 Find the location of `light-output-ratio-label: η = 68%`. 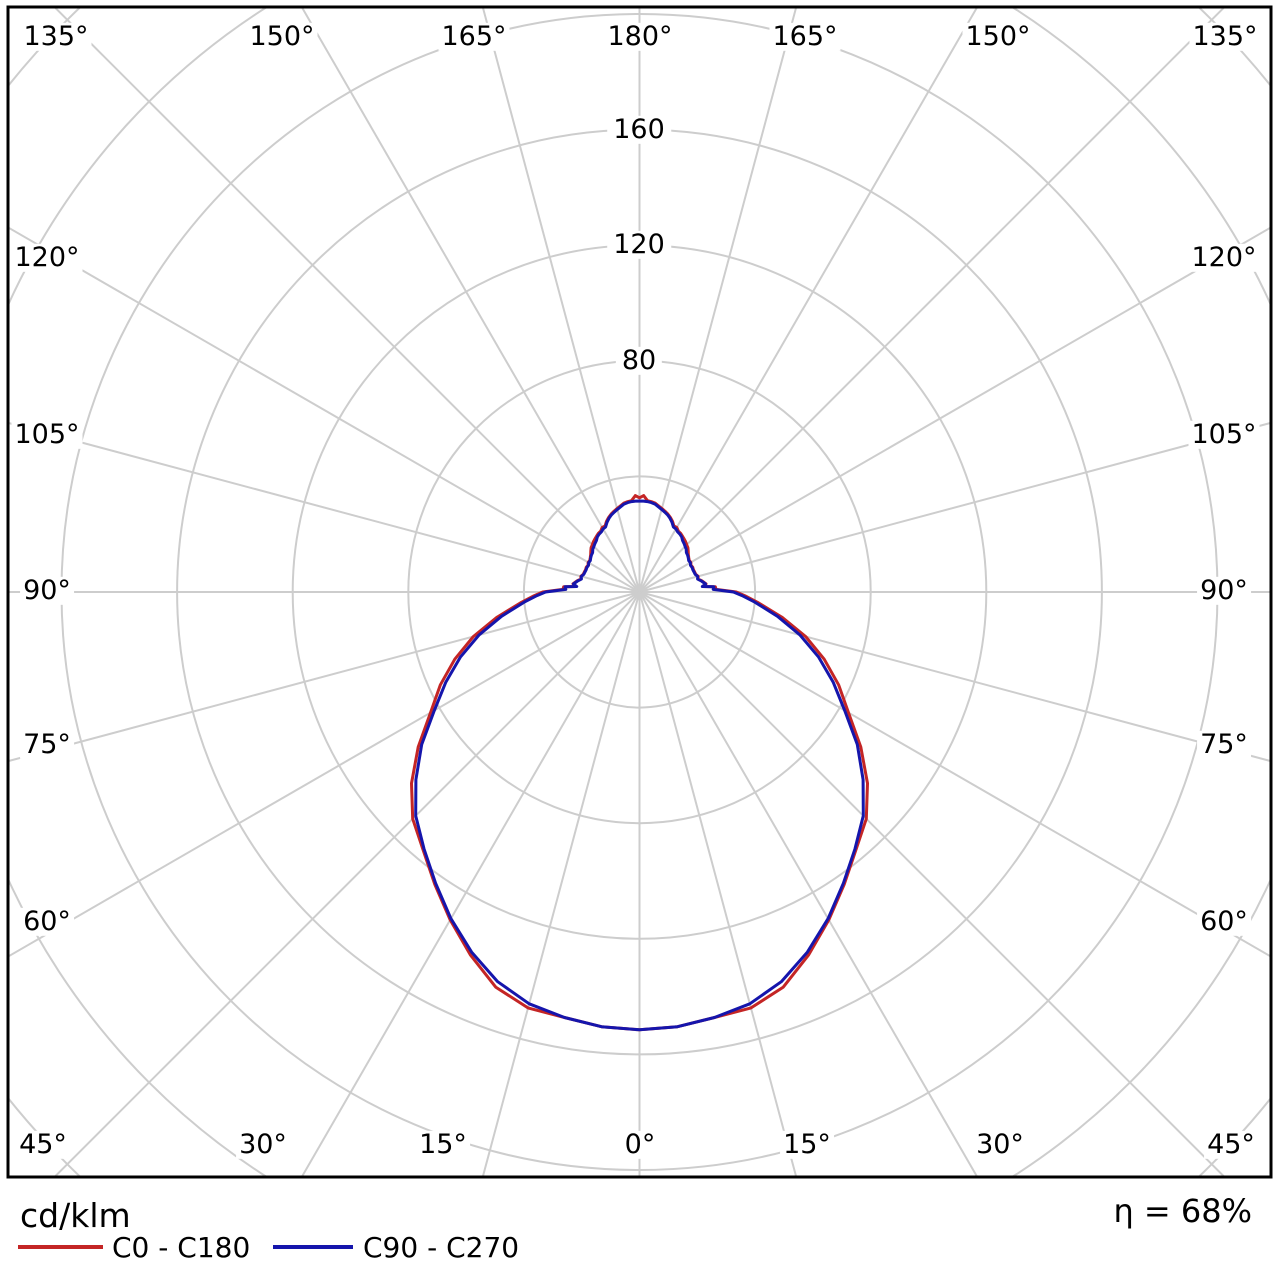

light-output-ratio-label: η = 68% is located at coordinates (1182, 1211).